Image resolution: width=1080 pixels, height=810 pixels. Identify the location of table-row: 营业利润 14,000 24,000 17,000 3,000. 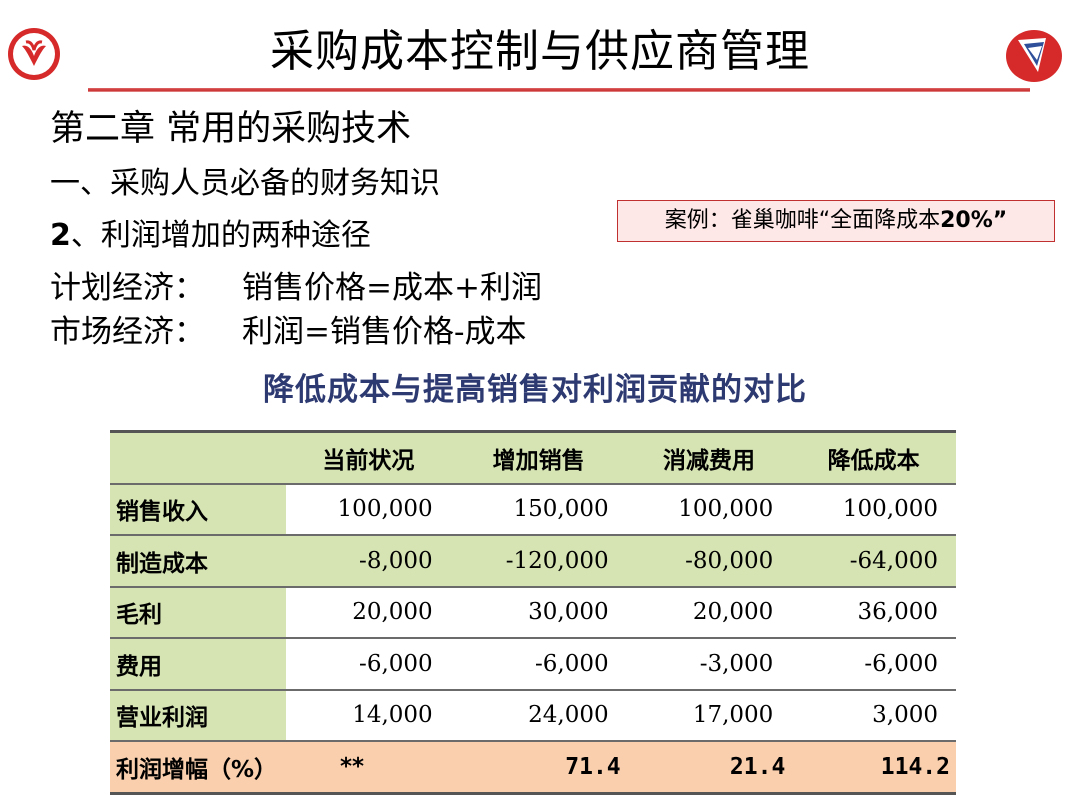
(533, 715).